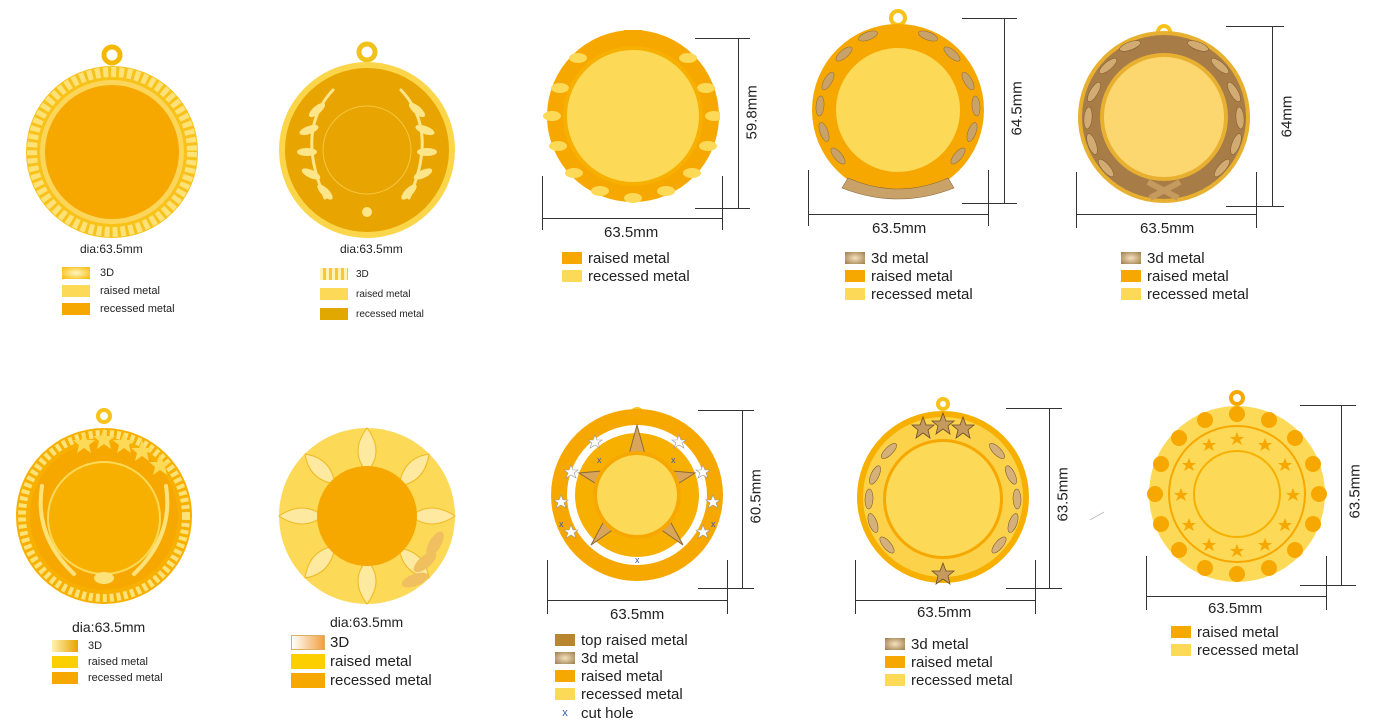  What do you see at coordinates (1287, 116) in the screenshot?
I see `height-label: 64mm` at bounding box center [1287, 116].